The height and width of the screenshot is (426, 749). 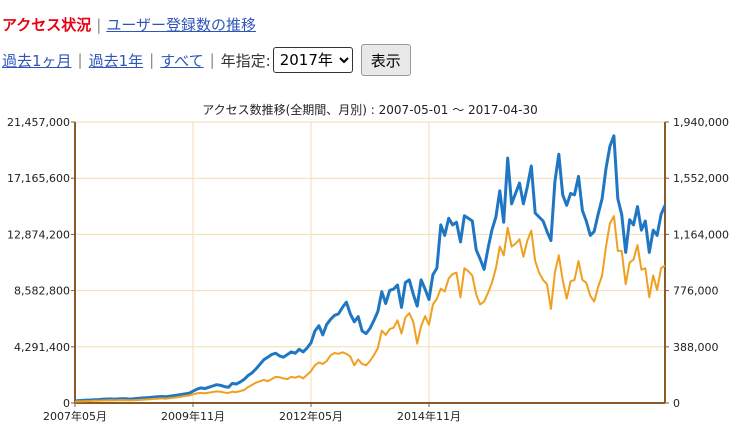 I want to click on right-axis-tick-label: 1,940,000, so click(x=701, y=122).